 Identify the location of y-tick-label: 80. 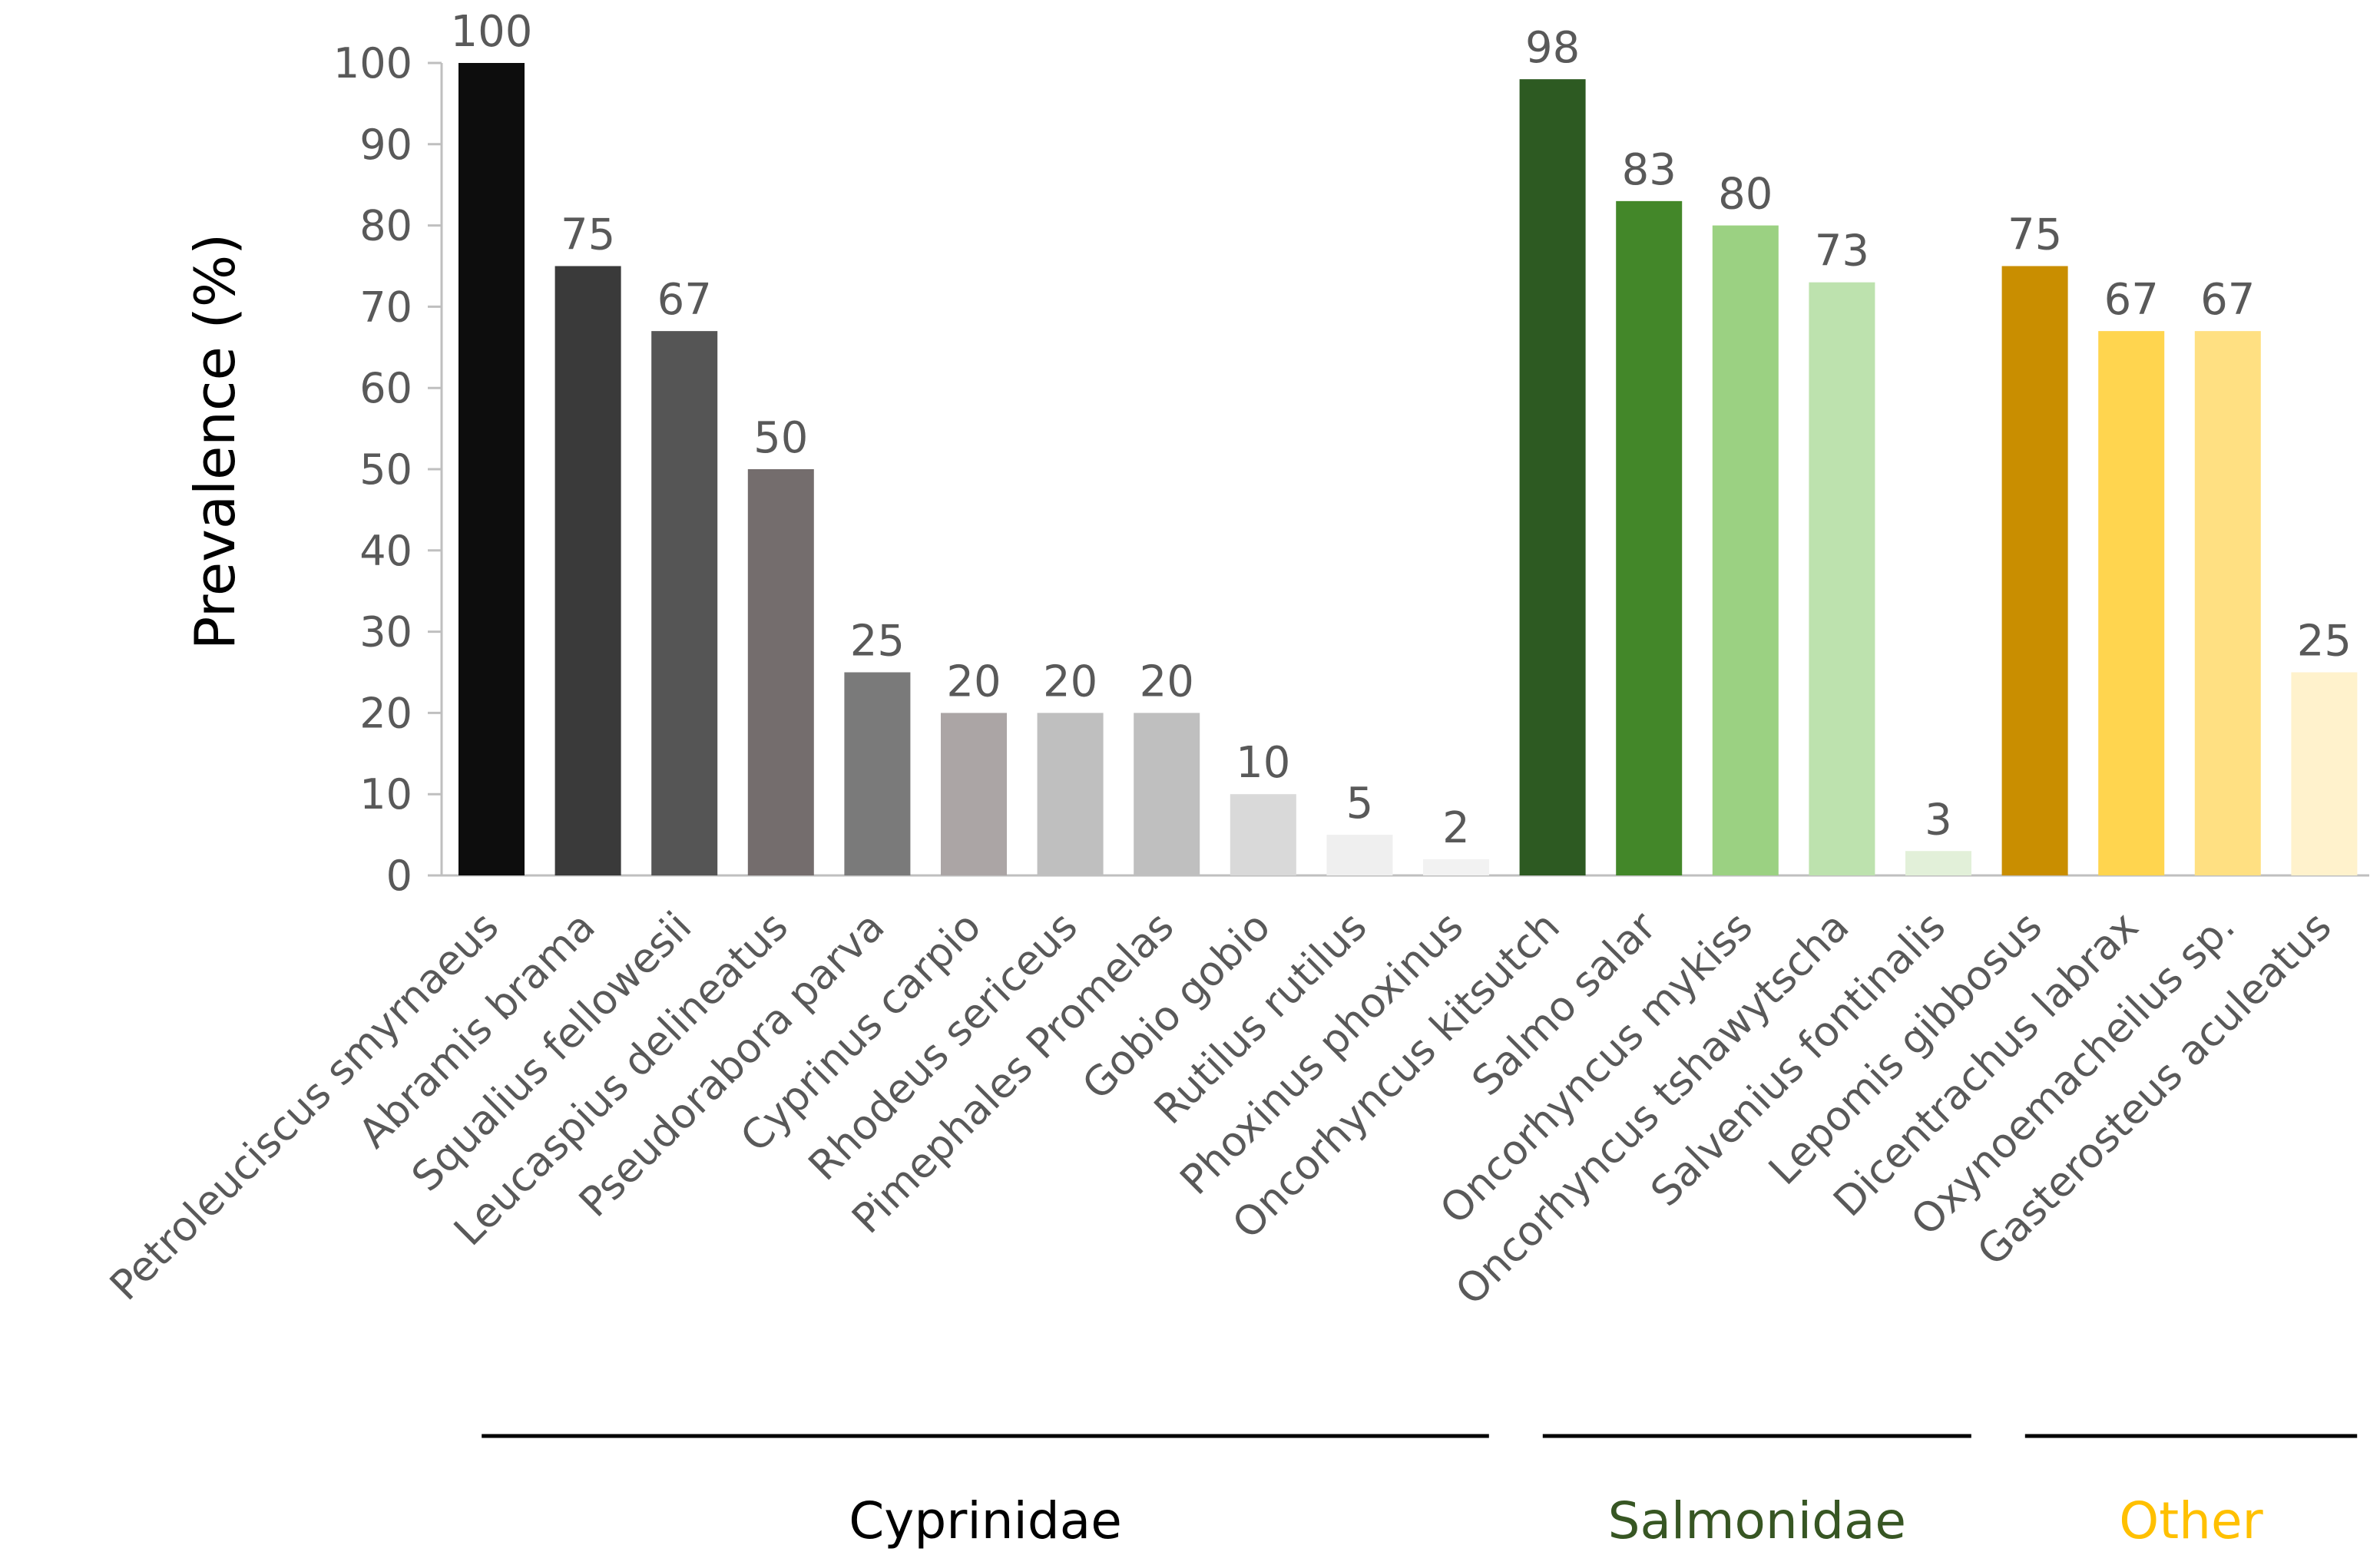
(385, 226).